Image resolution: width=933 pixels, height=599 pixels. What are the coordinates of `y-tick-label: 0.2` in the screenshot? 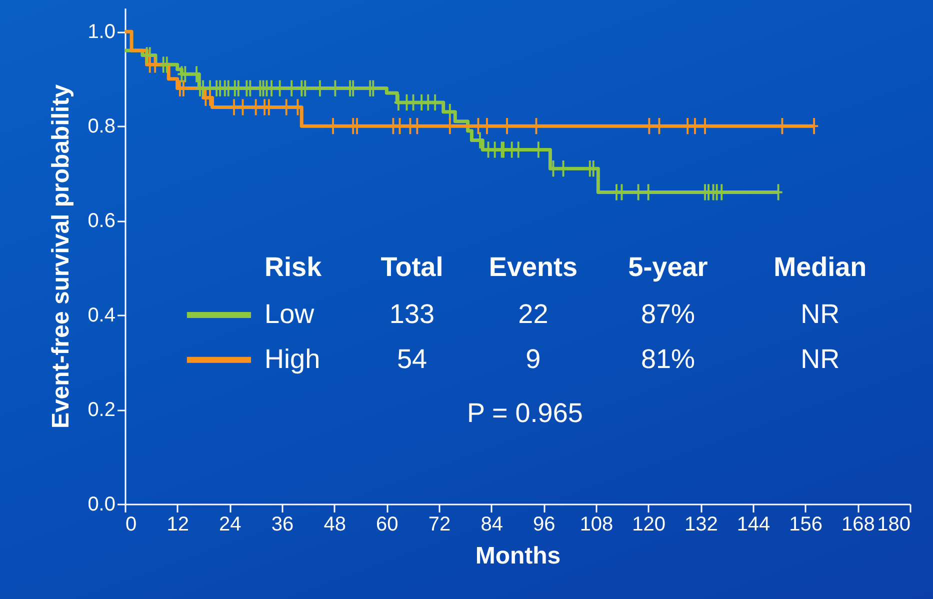 It's located at (102, 410).